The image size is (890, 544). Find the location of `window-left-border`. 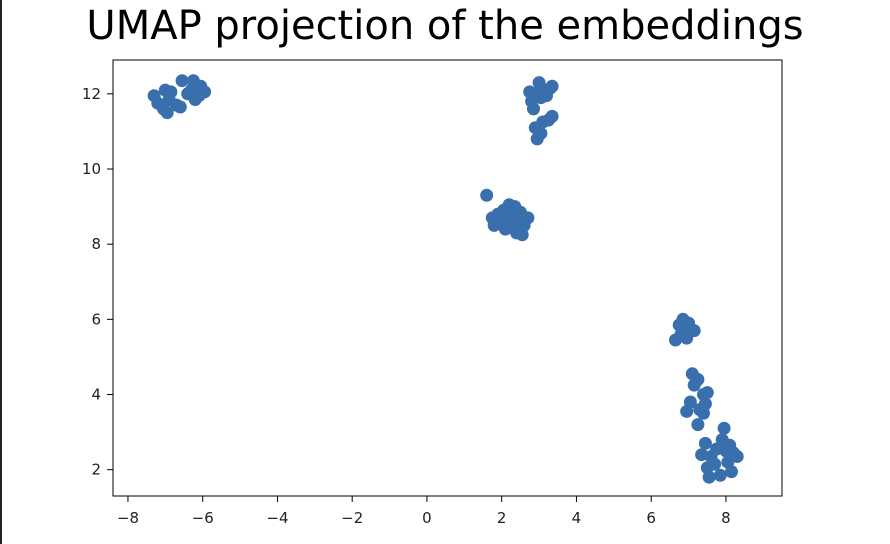

window-left-border is located at coordinates (1, 272).